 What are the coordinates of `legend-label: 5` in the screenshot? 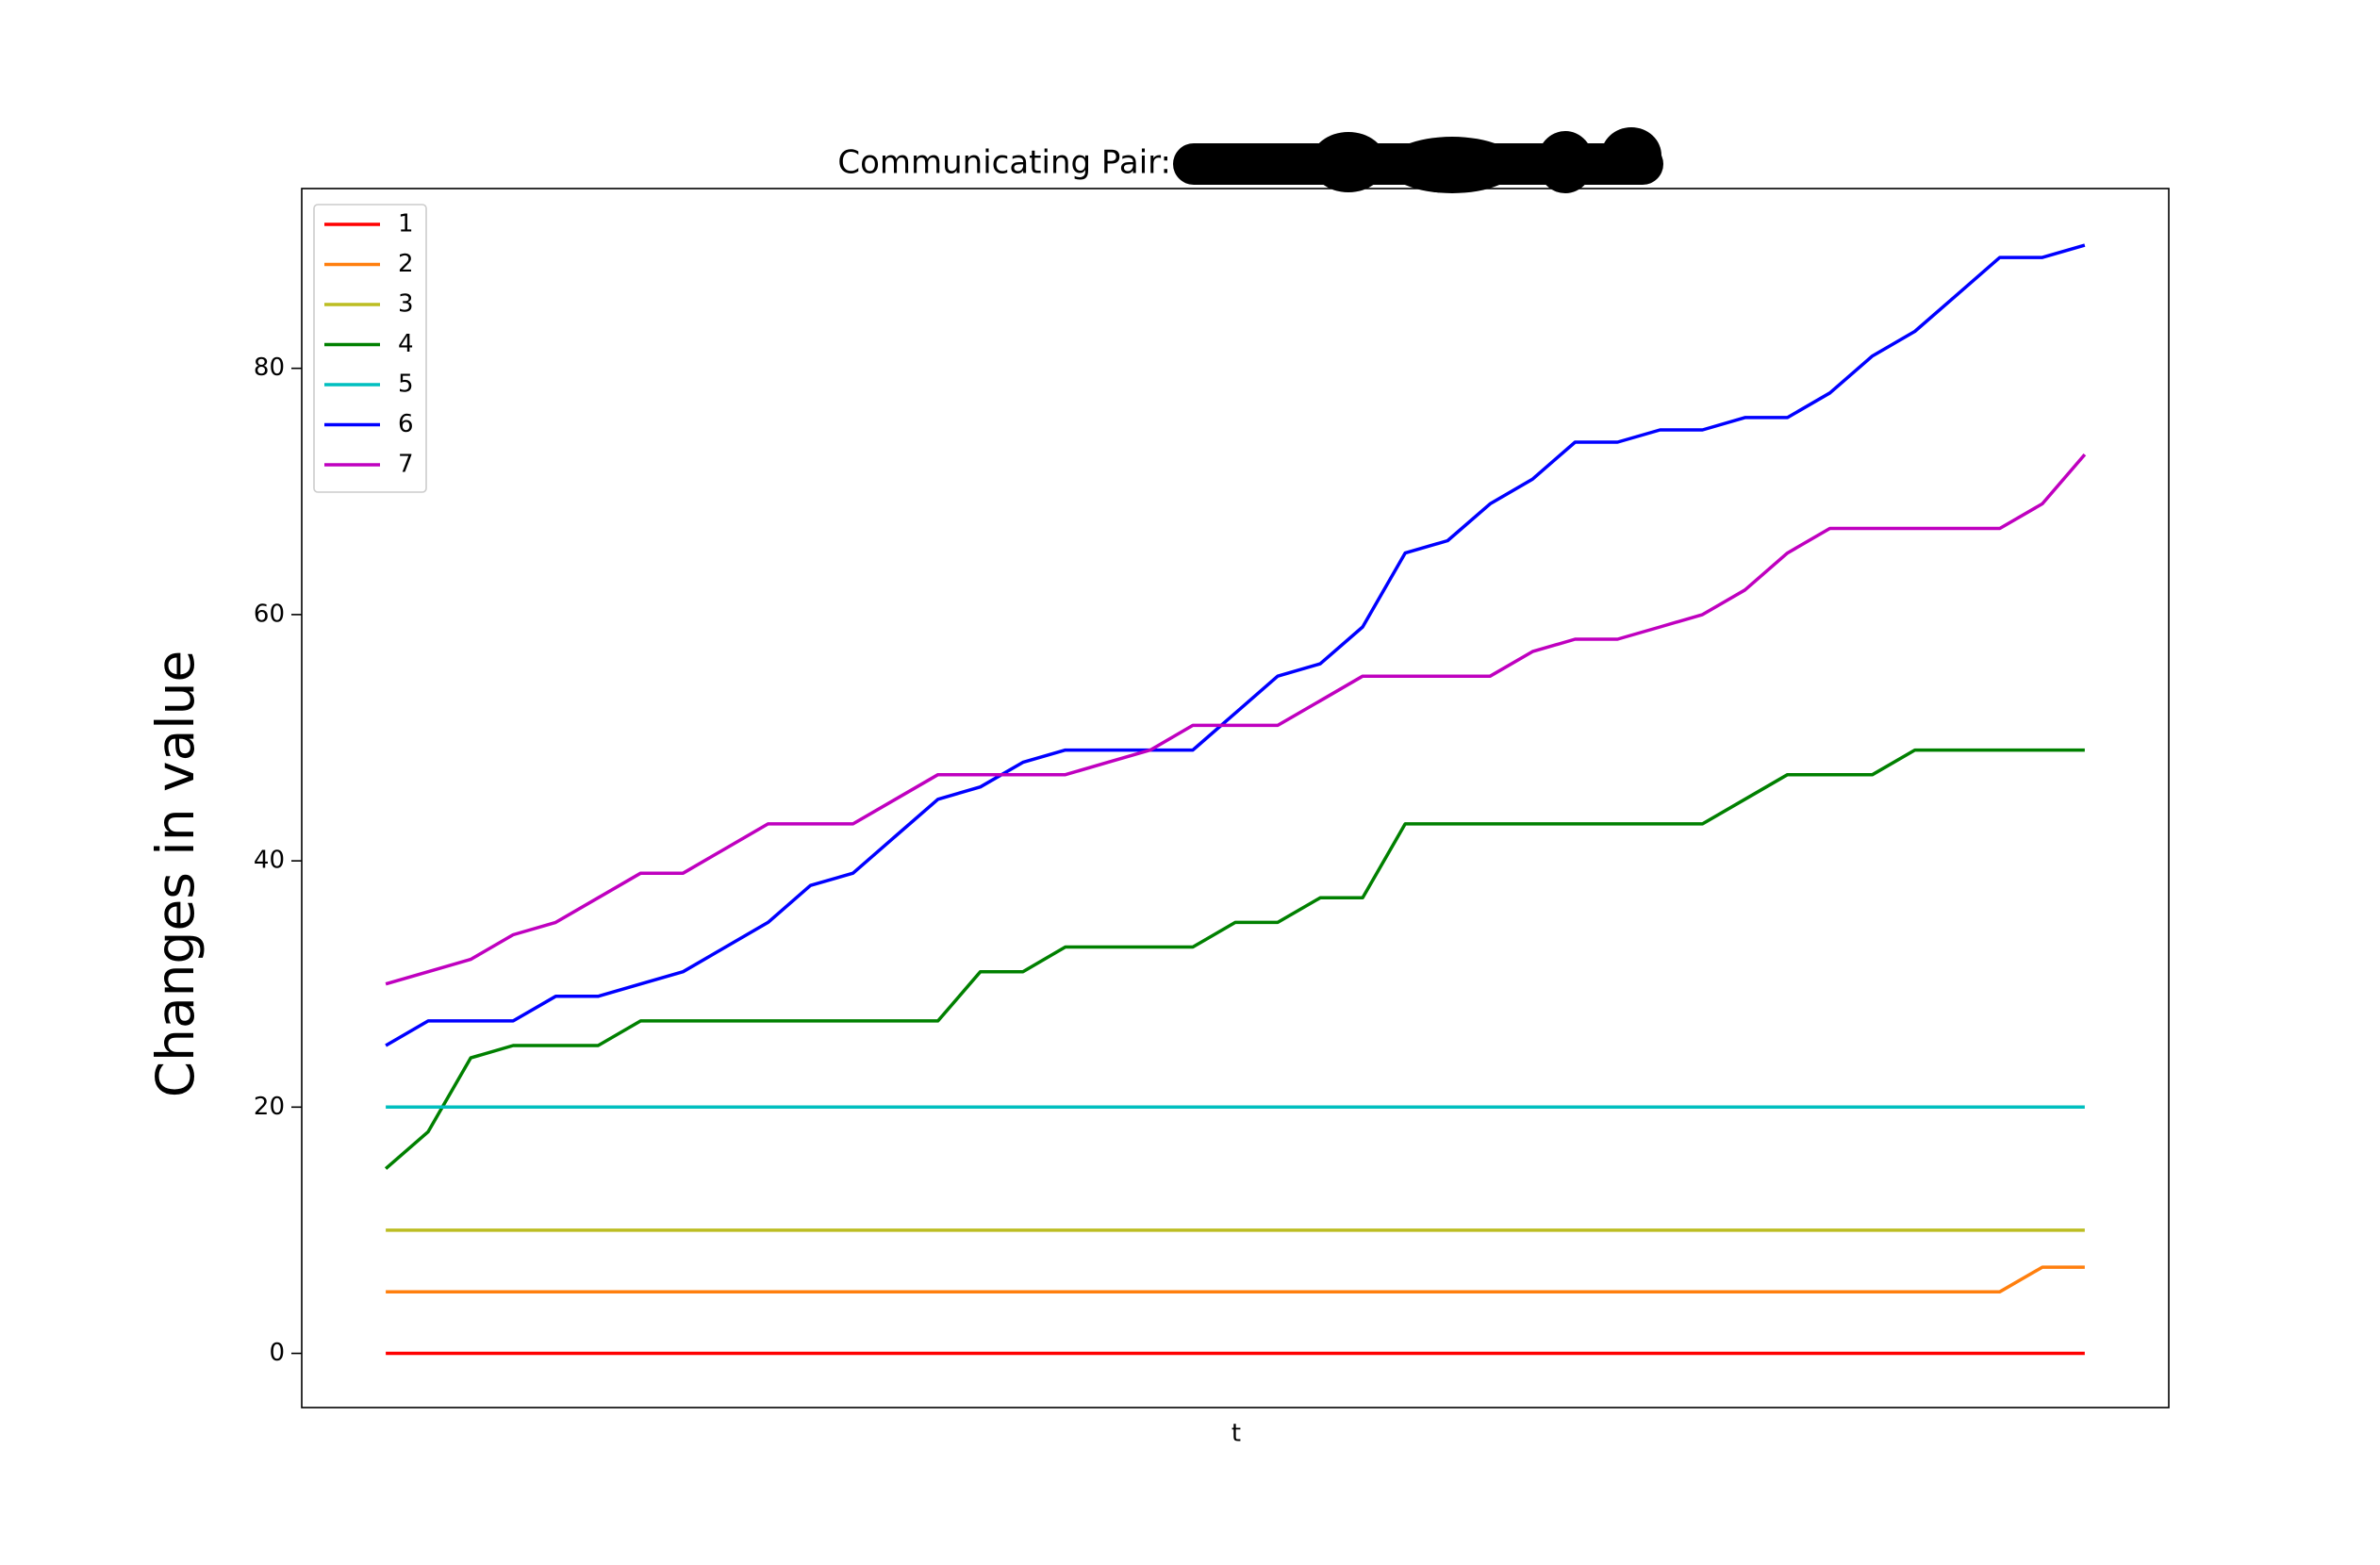 It's located at (406, 385).